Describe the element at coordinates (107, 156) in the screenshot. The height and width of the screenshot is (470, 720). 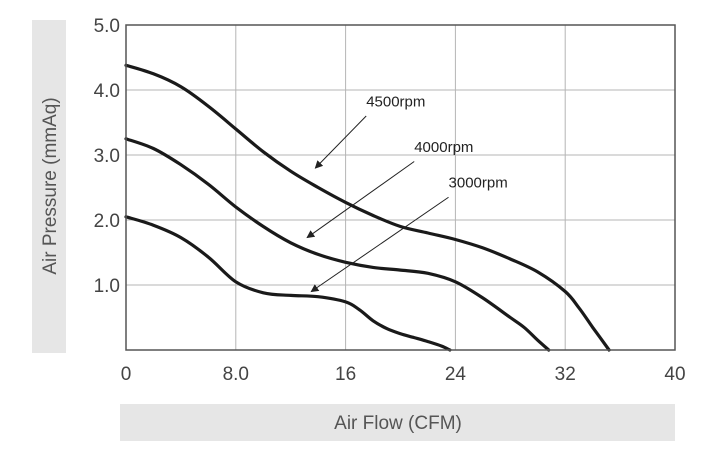
I see `y-tick-label: 3.0` at that location.